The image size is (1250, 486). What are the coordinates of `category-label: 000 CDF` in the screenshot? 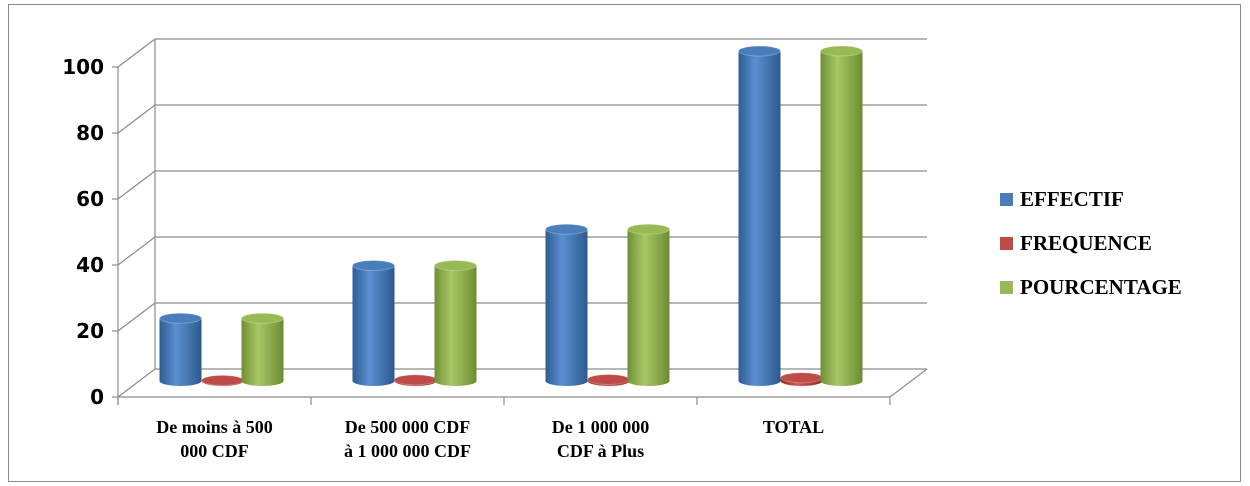 It's located at (214, 451).